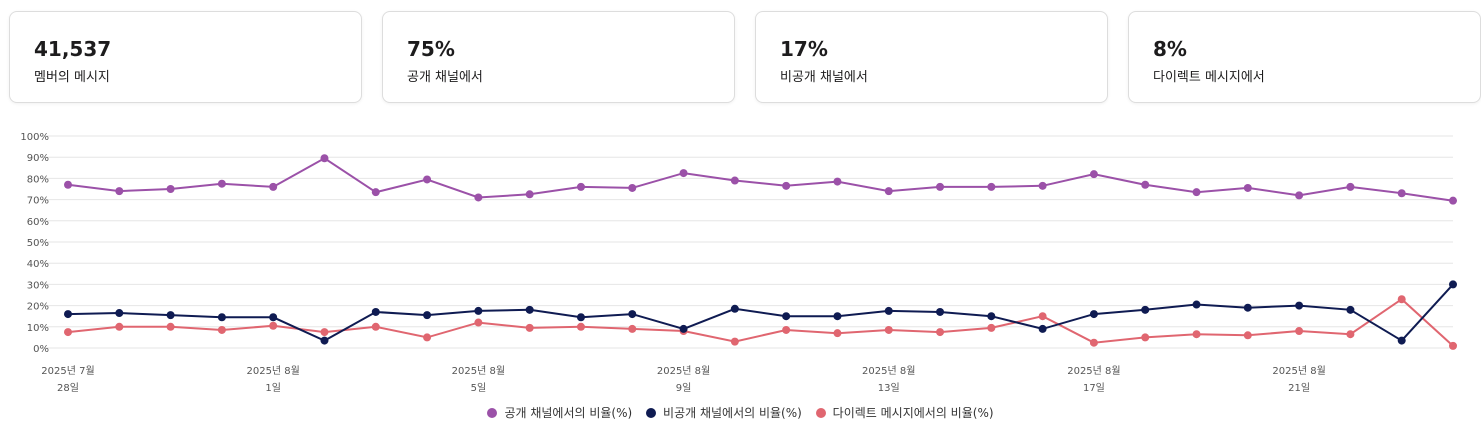  What do you see at coordinates (913, 413) in the screenshot?
I see `legend-label: 다이렉트 메시지에서의 비율(%)` at bounding box center [913, 413].